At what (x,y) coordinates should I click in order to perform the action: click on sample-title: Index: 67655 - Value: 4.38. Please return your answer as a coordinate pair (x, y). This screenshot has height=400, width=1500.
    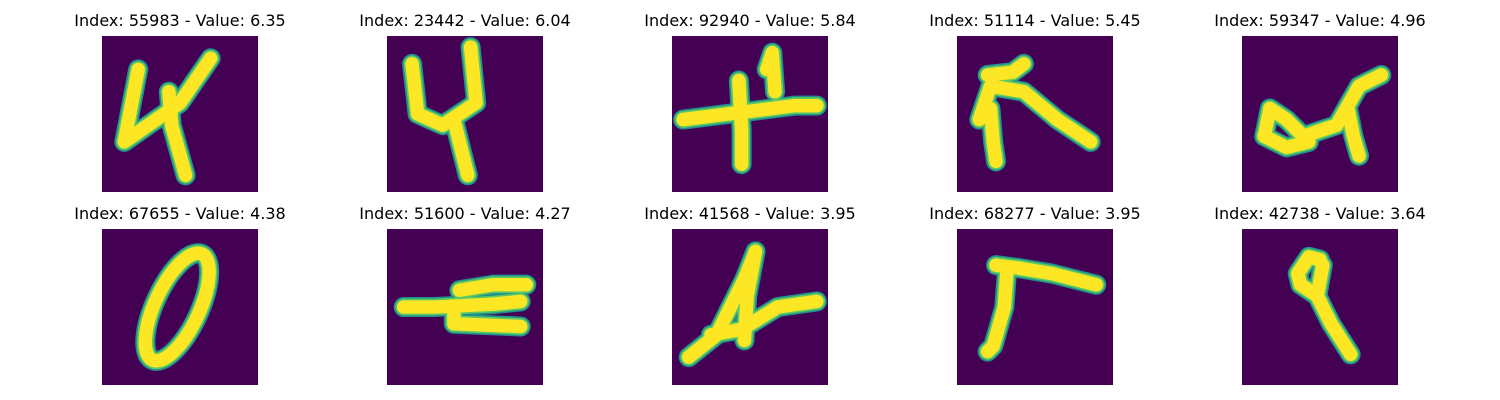
    Looking at the image, I should click on (180, 213).